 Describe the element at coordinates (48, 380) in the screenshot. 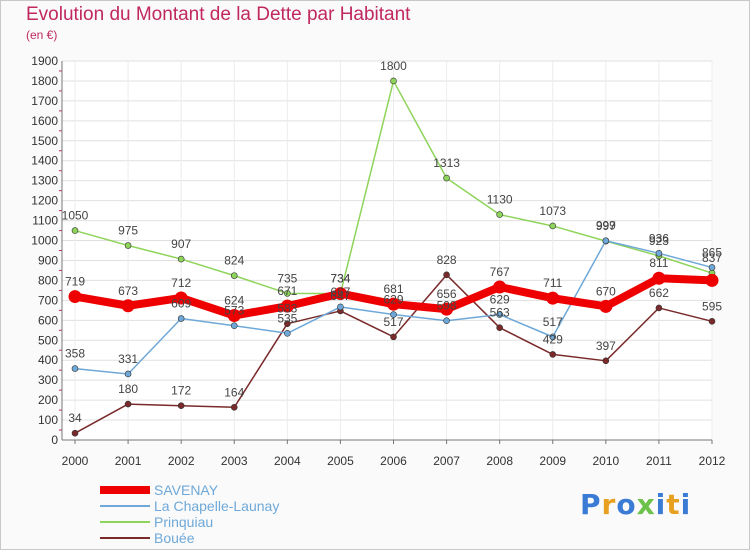

I see `y-tick-label: 300` at that location.